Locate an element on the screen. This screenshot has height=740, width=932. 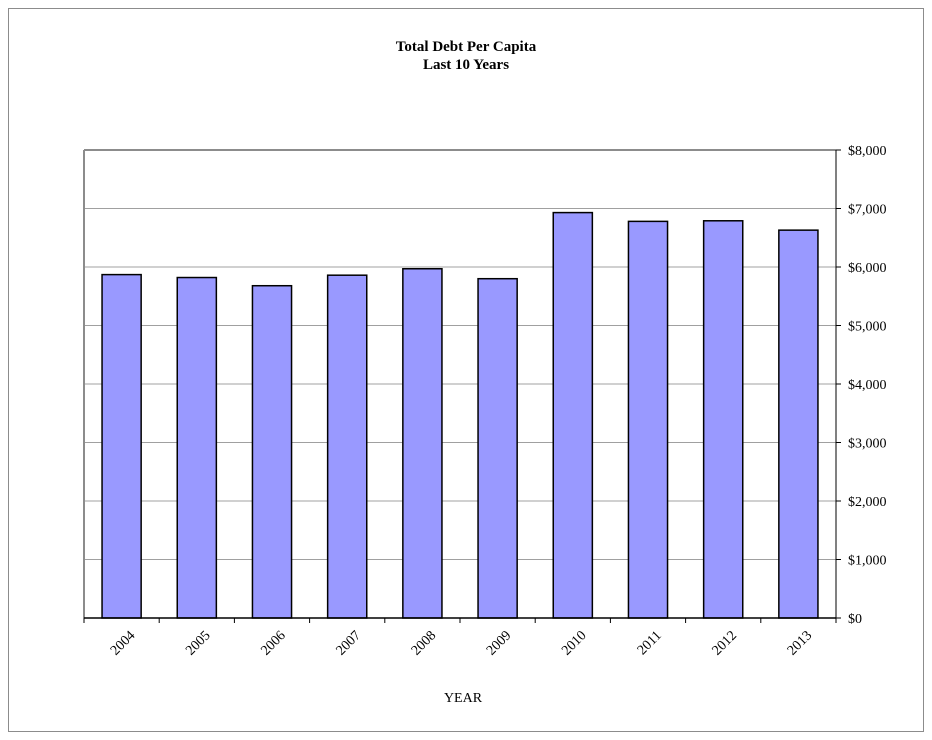
y-tick-label: $5,000 is located at coordinates (867, 327).